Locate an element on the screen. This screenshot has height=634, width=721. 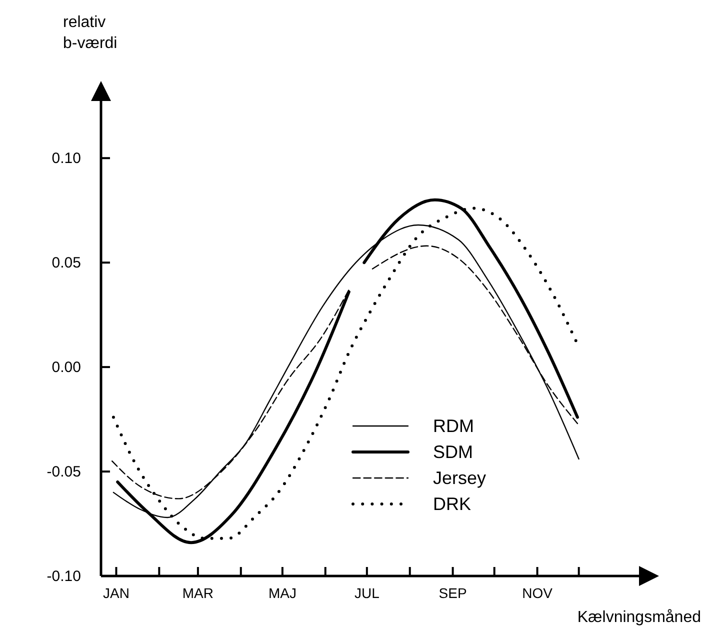
x-tick-label: MAR is located at coordinates (198, 593).